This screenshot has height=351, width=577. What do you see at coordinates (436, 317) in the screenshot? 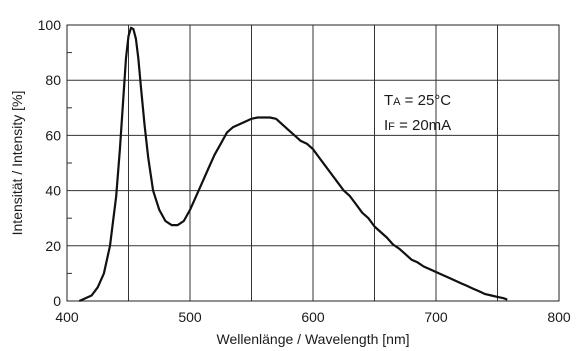
I see `x-tick-label: 700` at bounding box center [436, 317].